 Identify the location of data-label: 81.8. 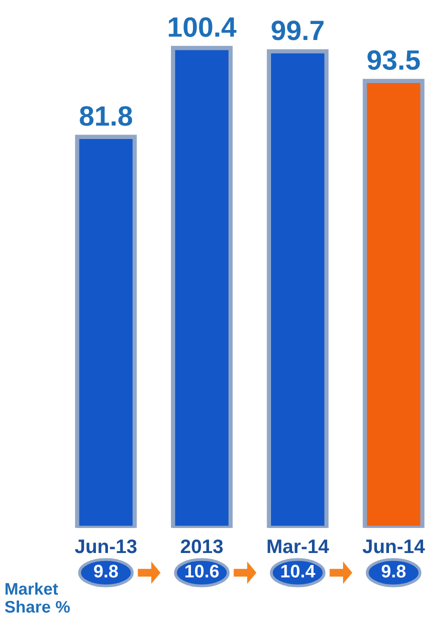
(106, 116).